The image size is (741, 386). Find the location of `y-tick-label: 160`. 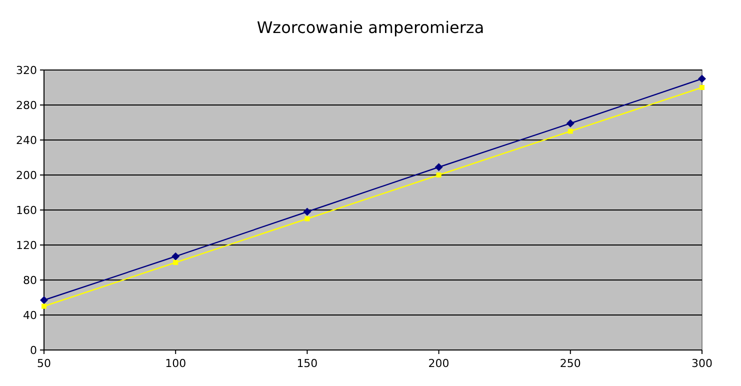

y-tick-label: 160 is located at coordinates (26, 210).